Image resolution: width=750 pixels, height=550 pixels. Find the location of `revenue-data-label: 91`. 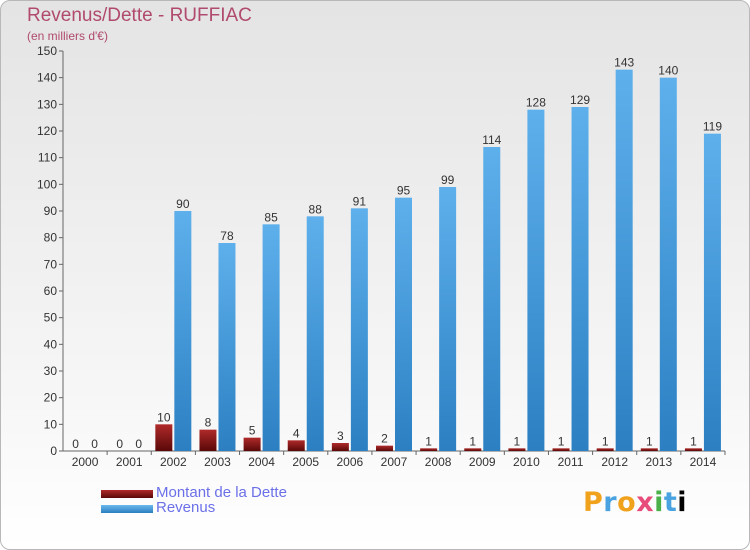

revenue-data-label: 91 is located at coordinates (360, 201).